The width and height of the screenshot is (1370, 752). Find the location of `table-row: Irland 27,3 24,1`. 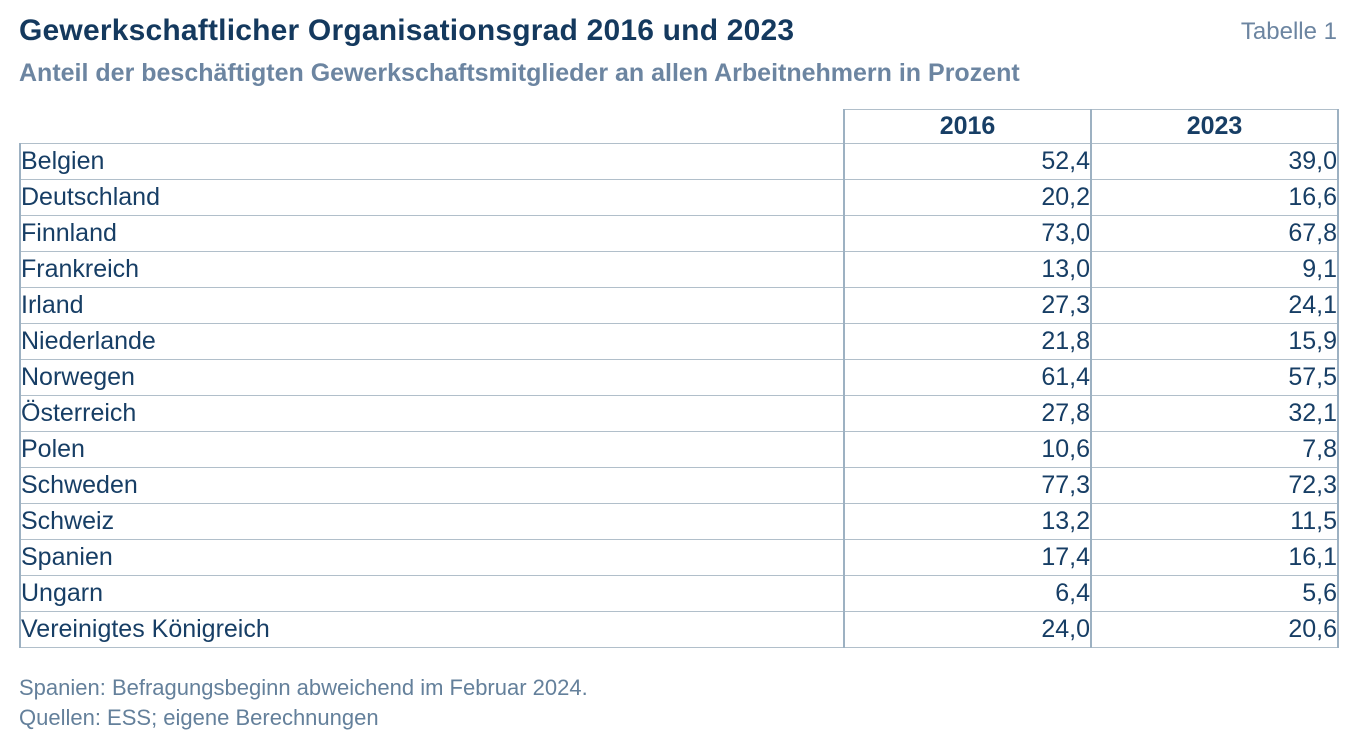

table-row: Irland 27,3 24,1 is located at coordinates (679, 305).